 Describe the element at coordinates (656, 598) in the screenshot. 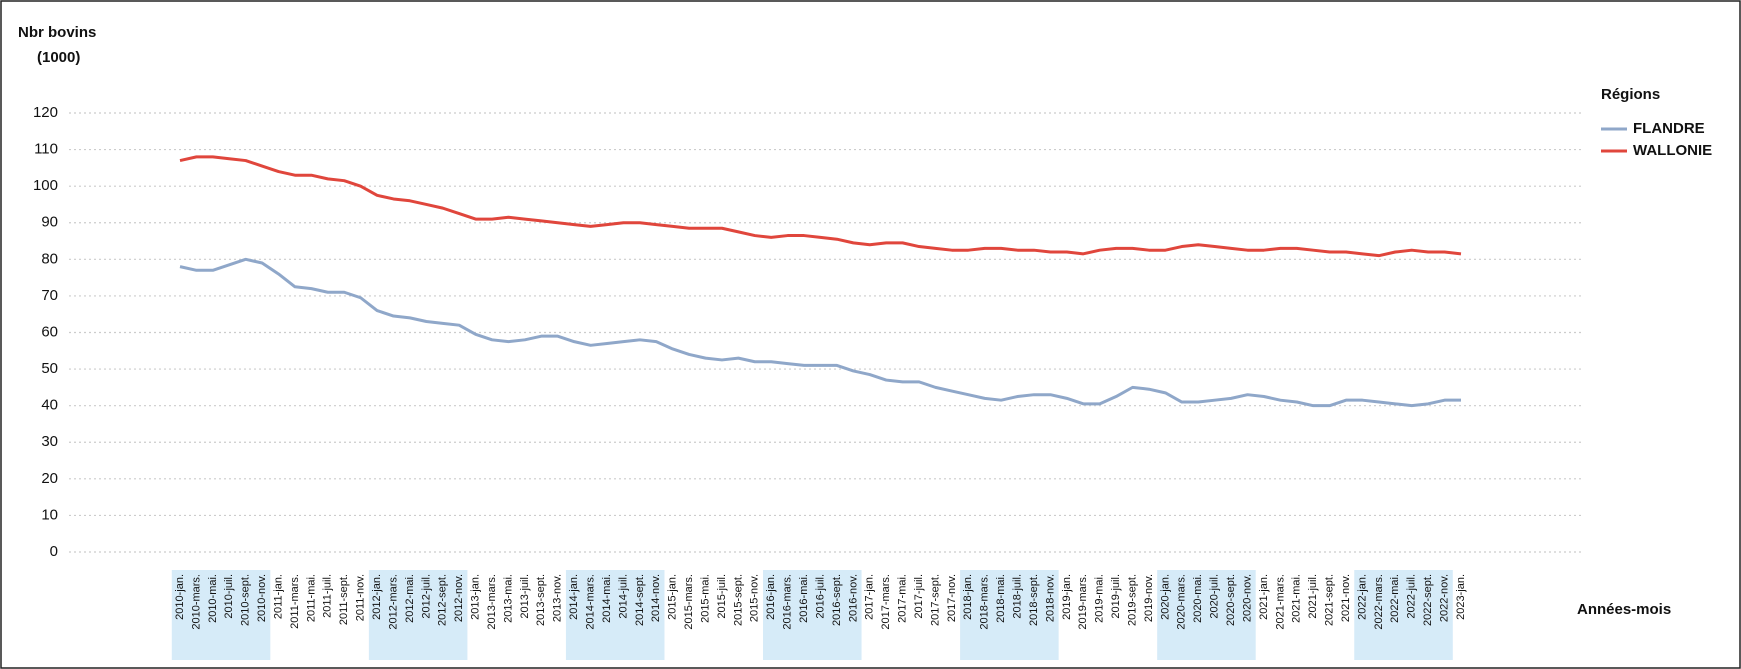

I see `x-tick-label: 2014-nov.` at that location.